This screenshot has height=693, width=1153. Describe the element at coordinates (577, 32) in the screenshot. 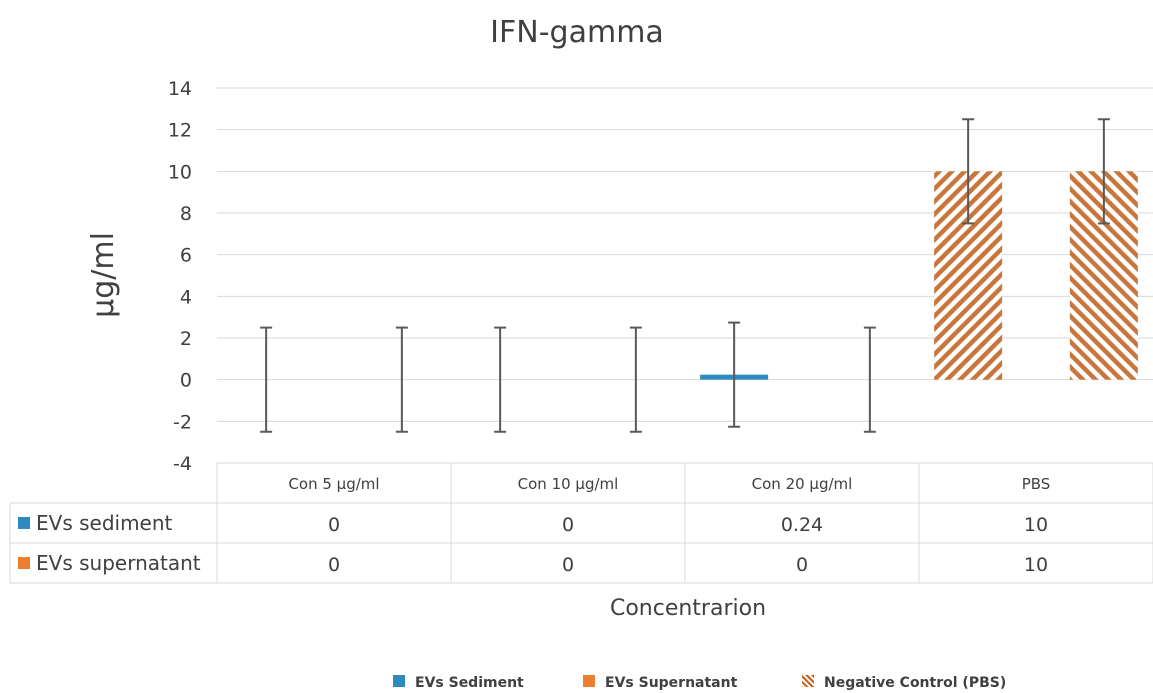

I see `chart-title: IFN-gamma` at that location.